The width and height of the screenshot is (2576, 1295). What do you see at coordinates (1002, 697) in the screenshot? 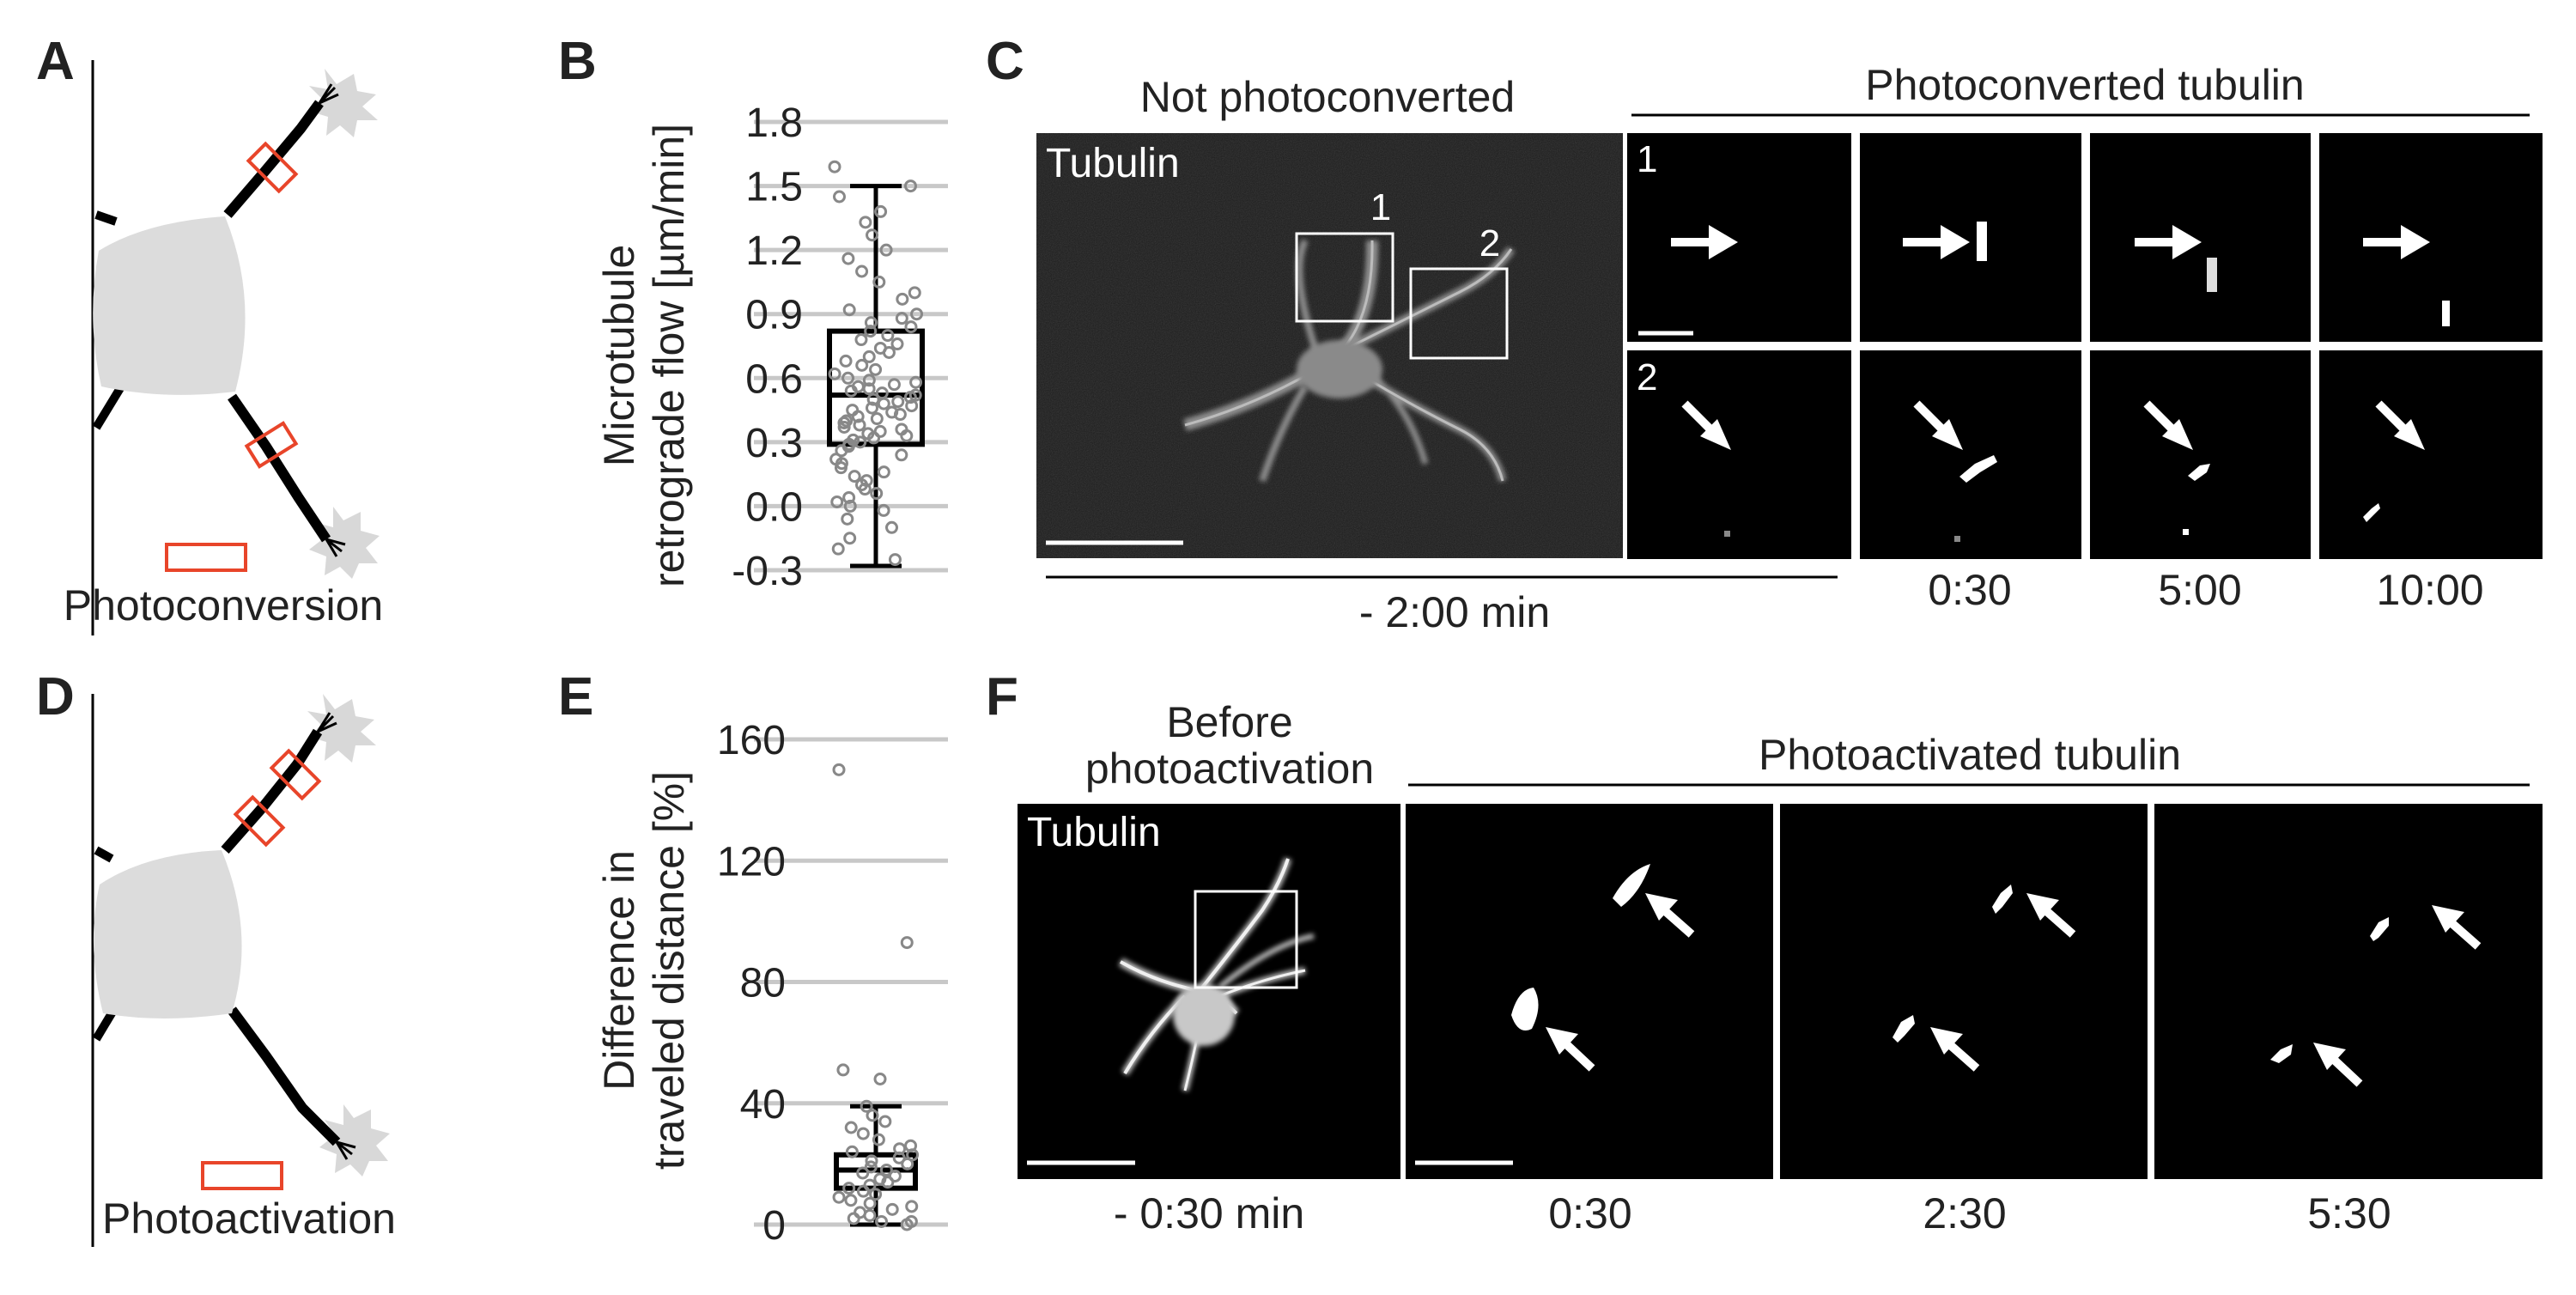
I see `panel-letter-f: F` at bounding box center [1002, 697].